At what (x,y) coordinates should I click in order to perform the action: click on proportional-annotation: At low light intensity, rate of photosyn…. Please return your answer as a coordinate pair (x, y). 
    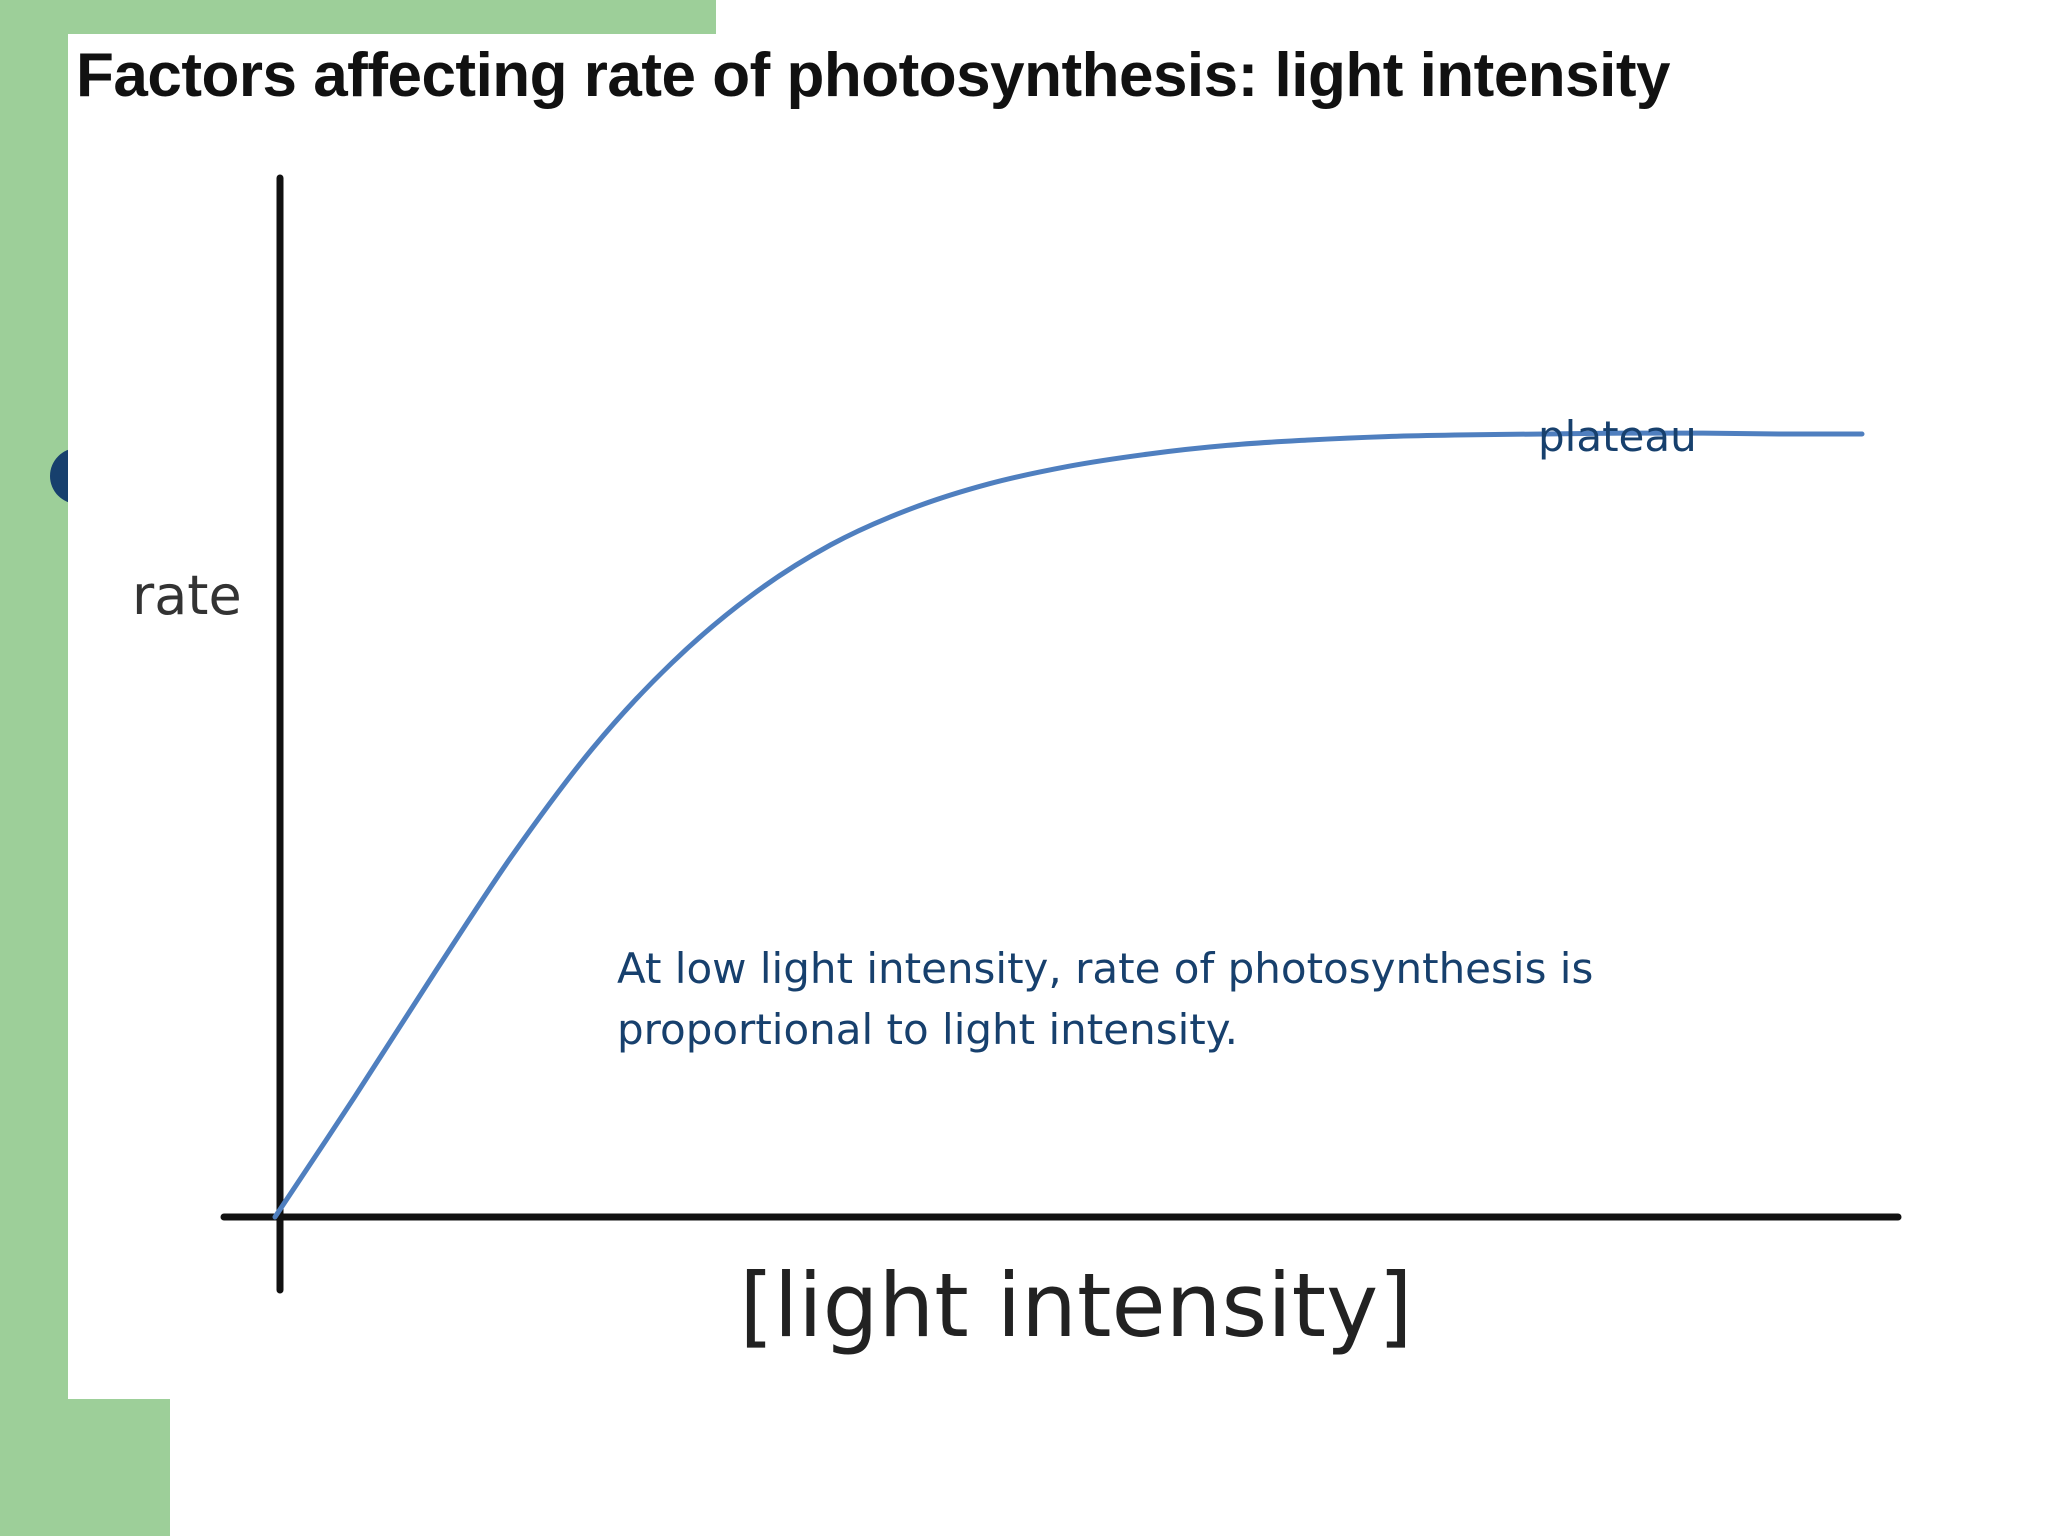
    Looking at the image, I should click on (1112, 999).